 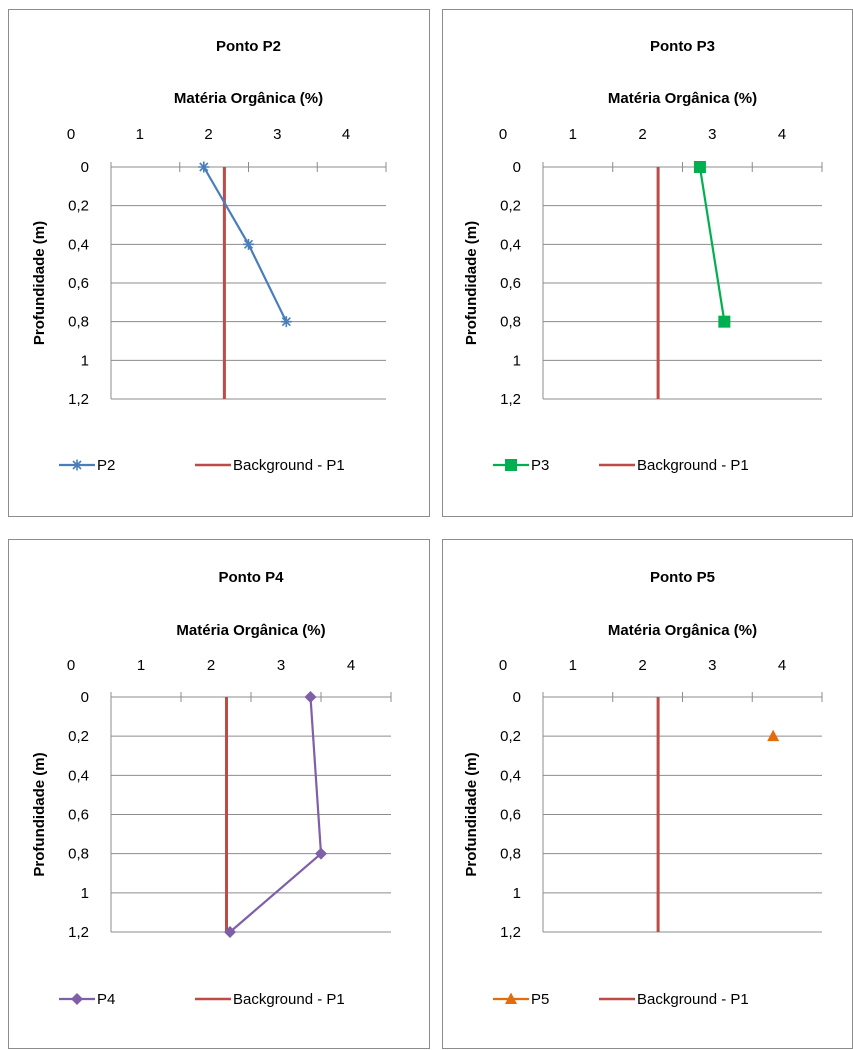 What do you see at coordinates (682, 577) in the screenshot?
I see `chart-title: Ponto P5` at bounding box center [682, 577].